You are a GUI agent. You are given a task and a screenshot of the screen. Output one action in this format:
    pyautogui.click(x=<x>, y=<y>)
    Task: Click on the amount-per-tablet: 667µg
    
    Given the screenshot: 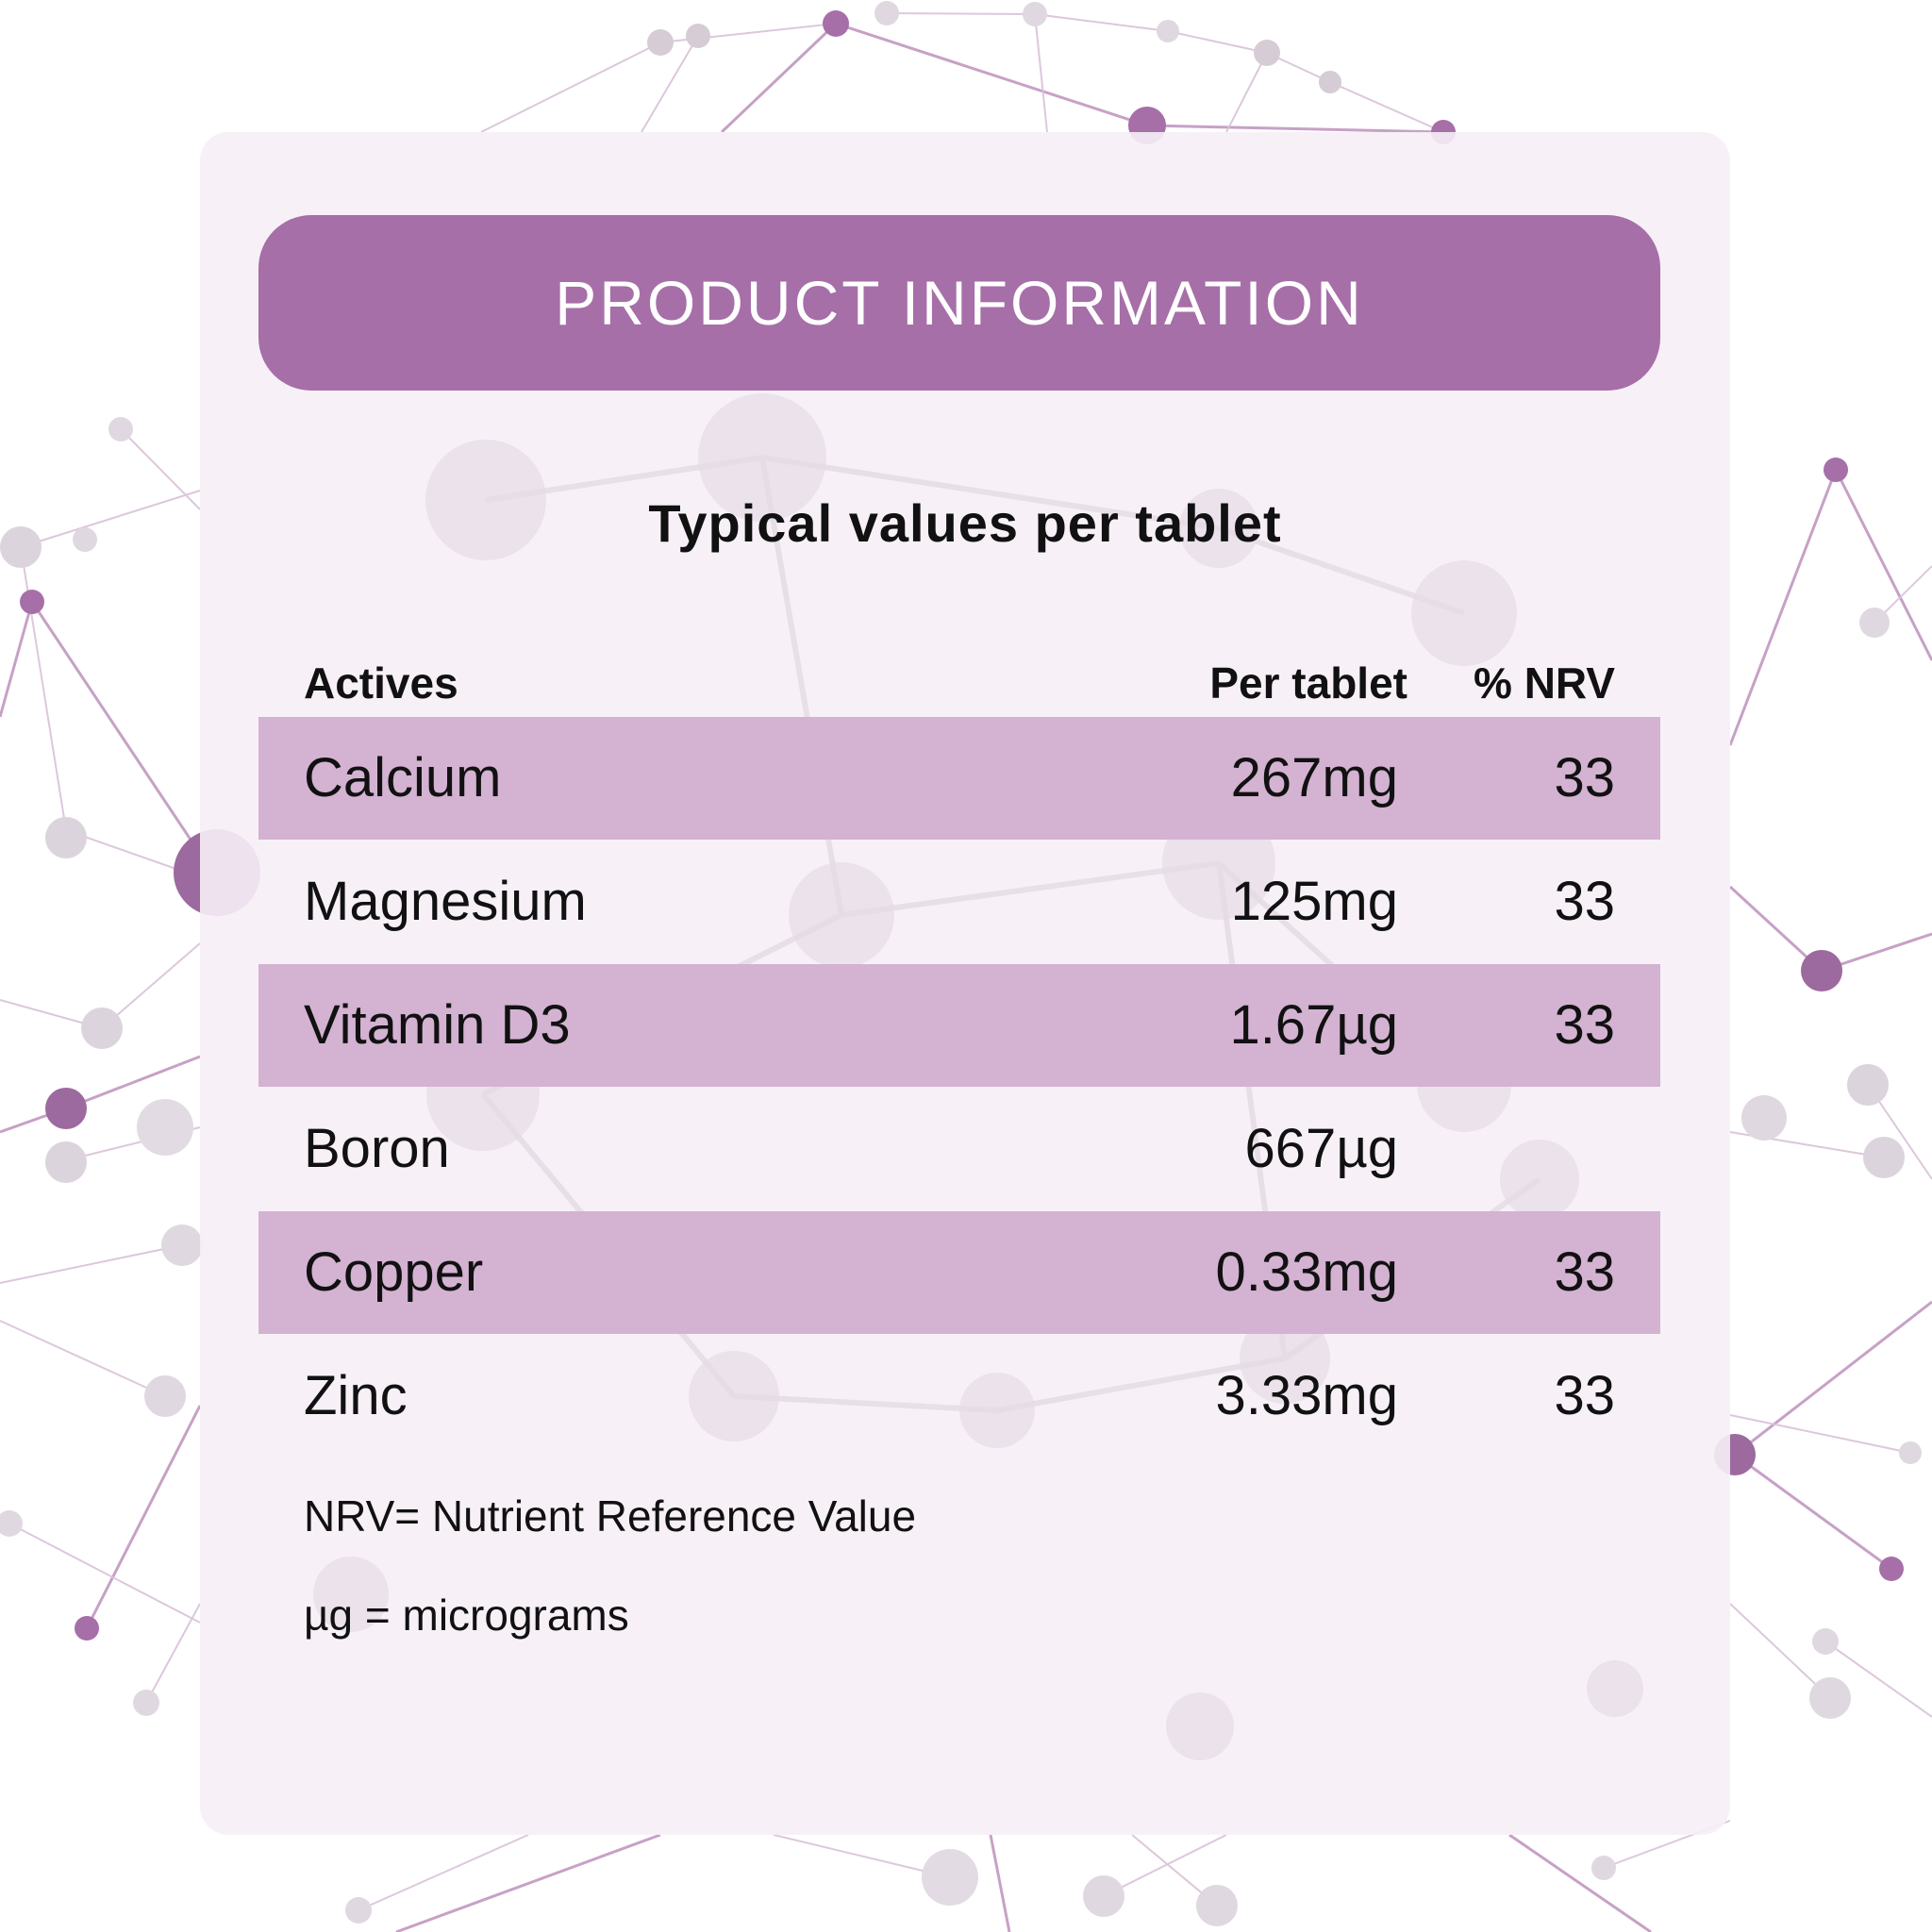 What is the action you would take?
    pyautogui.click(x=1321, y=1148)
    